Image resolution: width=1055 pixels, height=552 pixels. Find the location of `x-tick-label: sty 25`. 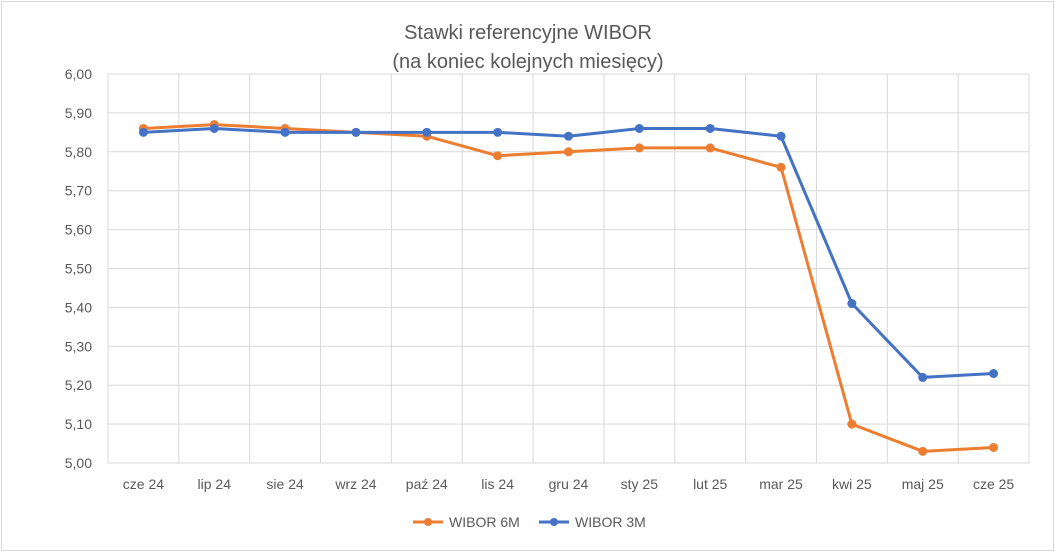

x-tick-label: sty 25 is located at coordinates (640, 484).